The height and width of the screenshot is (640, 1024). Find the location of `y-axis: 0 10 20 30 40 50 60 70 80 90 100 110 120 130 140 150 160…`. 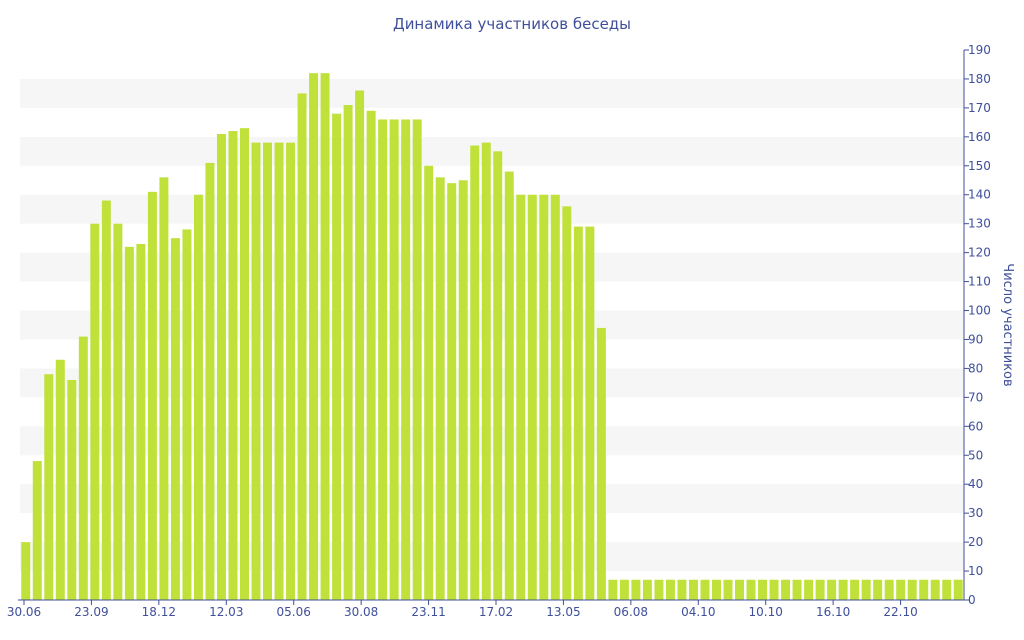

y-axis: 0 10 20 30 40 50 60 70 80 90 100 110 120 130 140 150 160… is located at coordinates (977, 325).